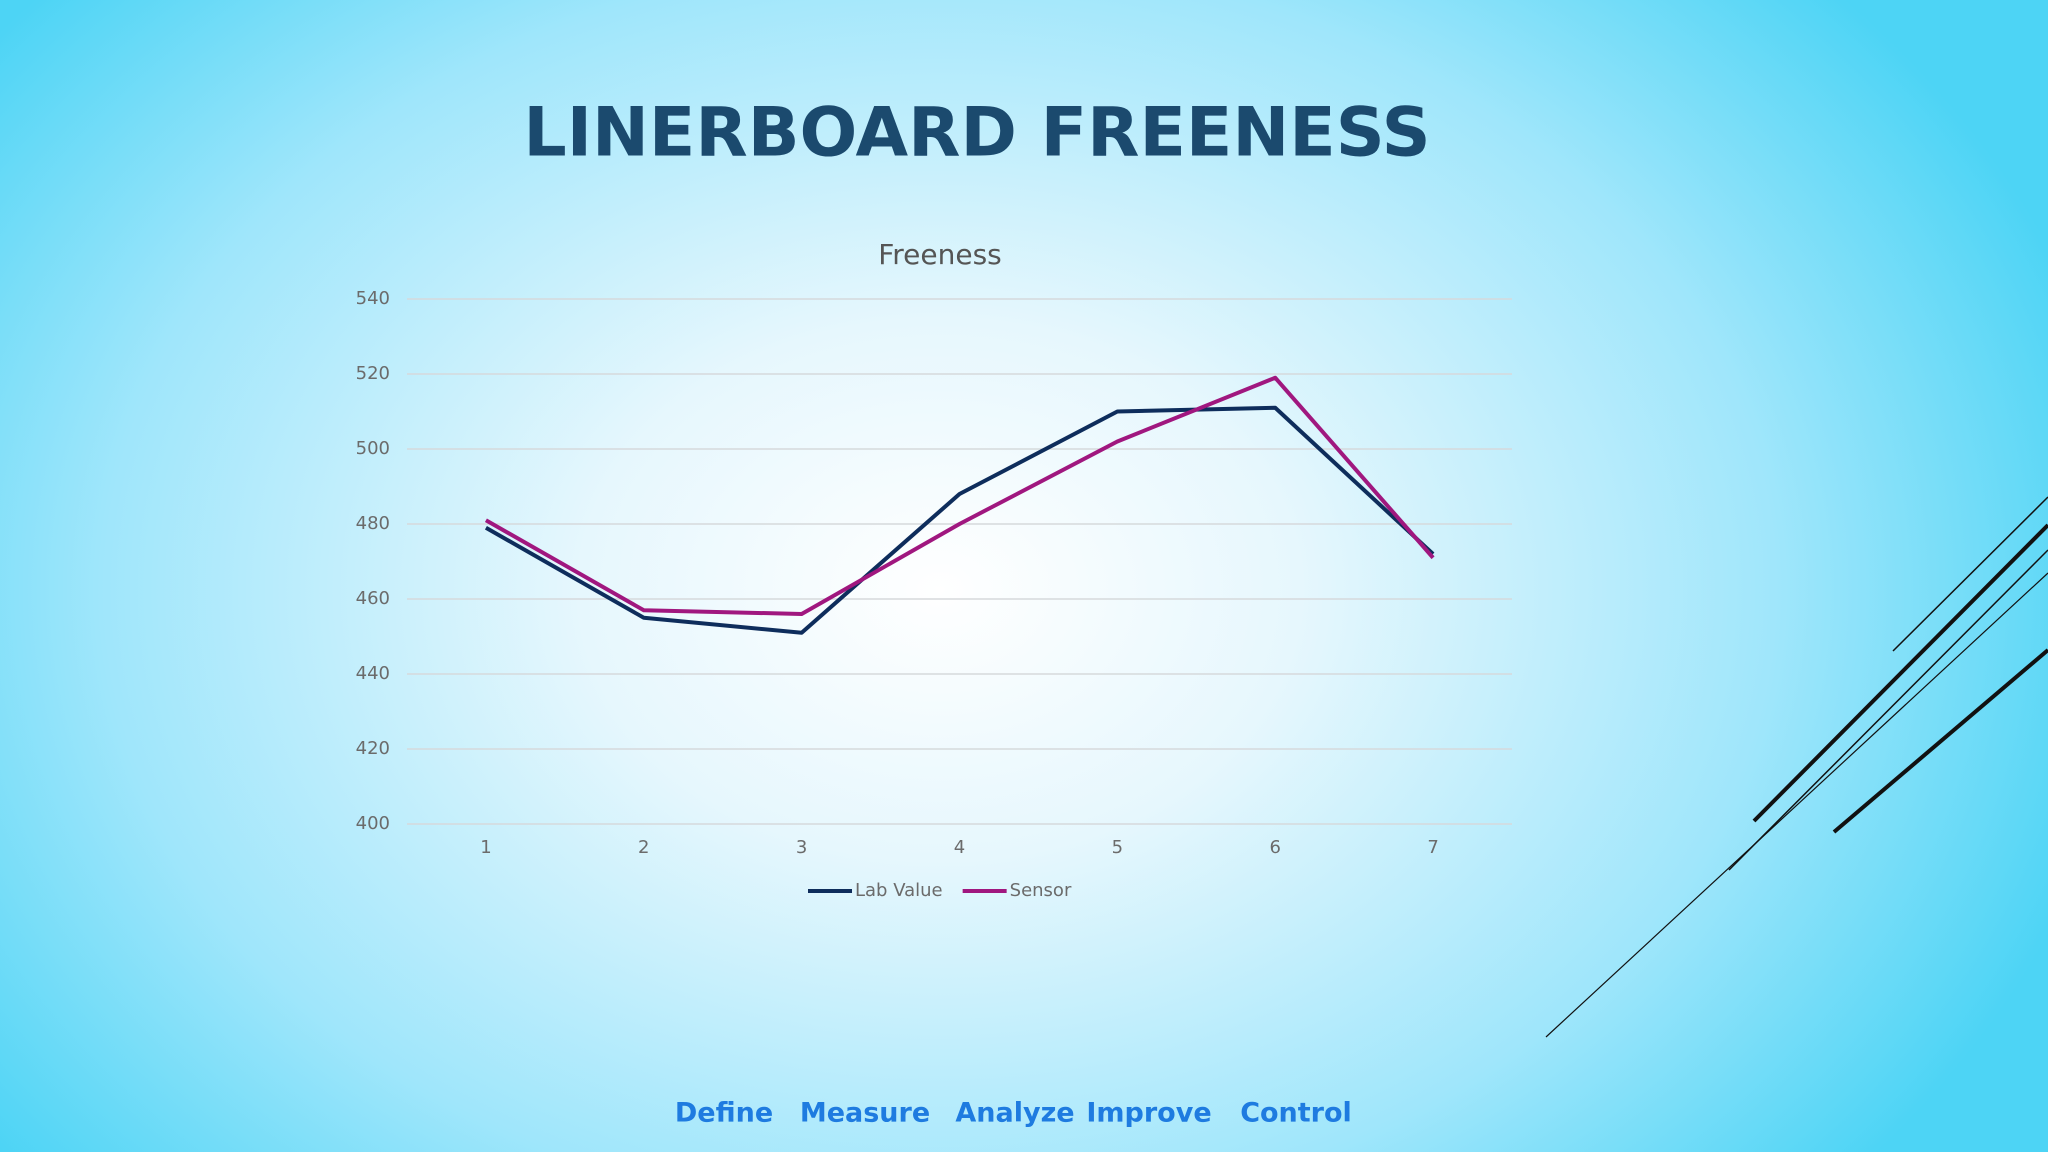 This screenshot has height=1152, width=2048. I want to click on x-tick-label: 4, so click(959, 847).